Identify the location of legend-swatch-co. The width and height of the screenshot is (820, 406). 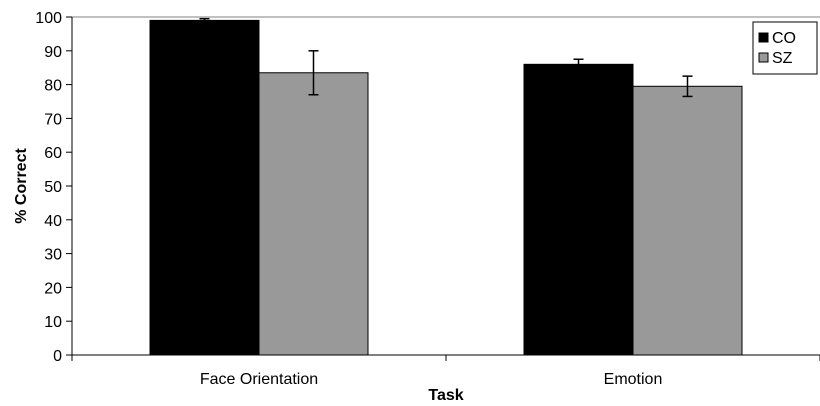
(763, 37).